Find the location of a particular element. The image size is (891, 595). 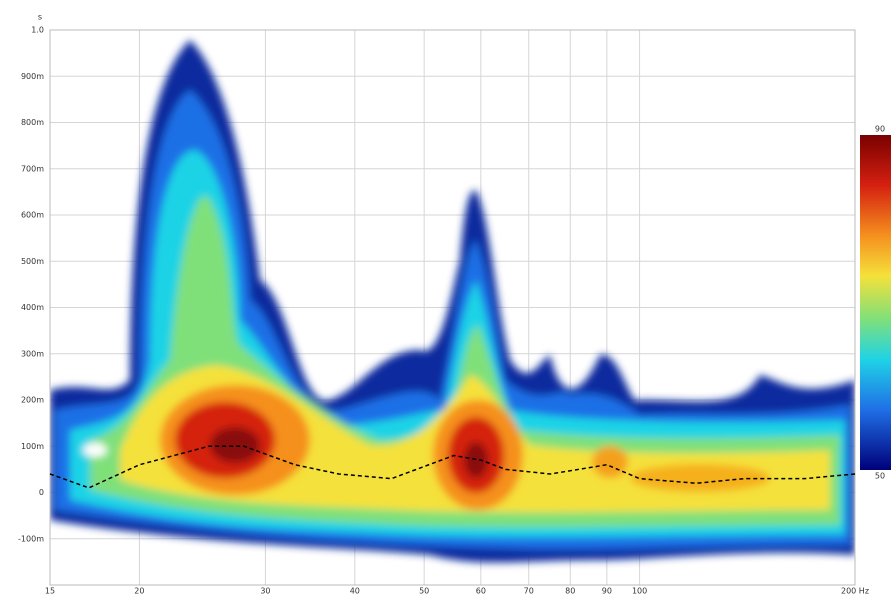

x-tick-label: 80 is located at coordinates (570, 591).